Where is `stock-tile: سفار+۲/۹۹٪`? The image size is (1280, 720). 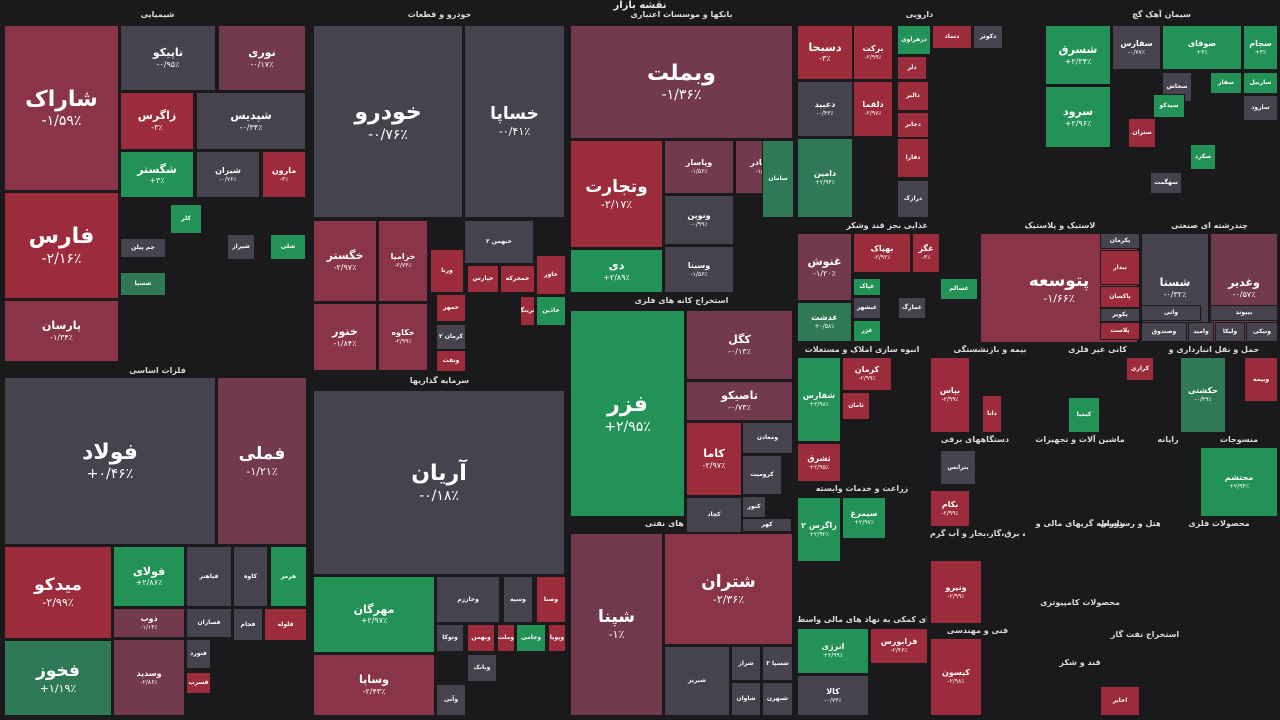 stock-tile: سفار+۲/۹۹٪ is located at coordinates (1226, 83).